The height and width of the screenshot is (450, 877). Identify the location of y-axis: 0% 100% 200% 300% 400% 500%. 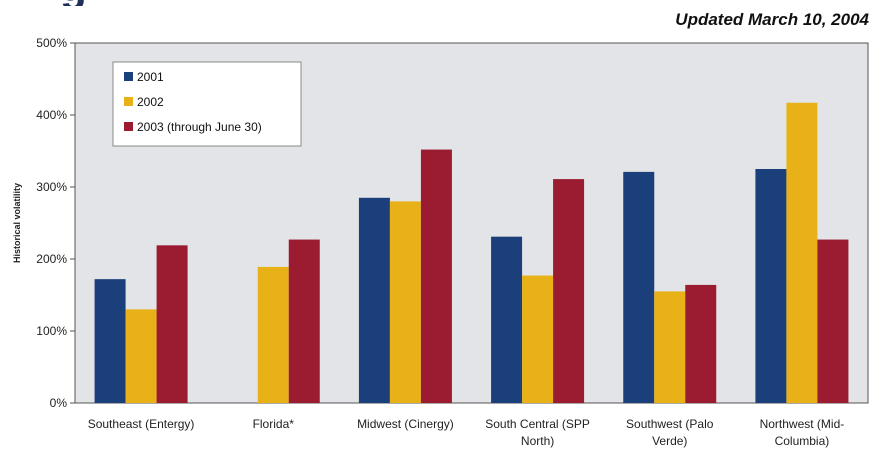
(55, 223).